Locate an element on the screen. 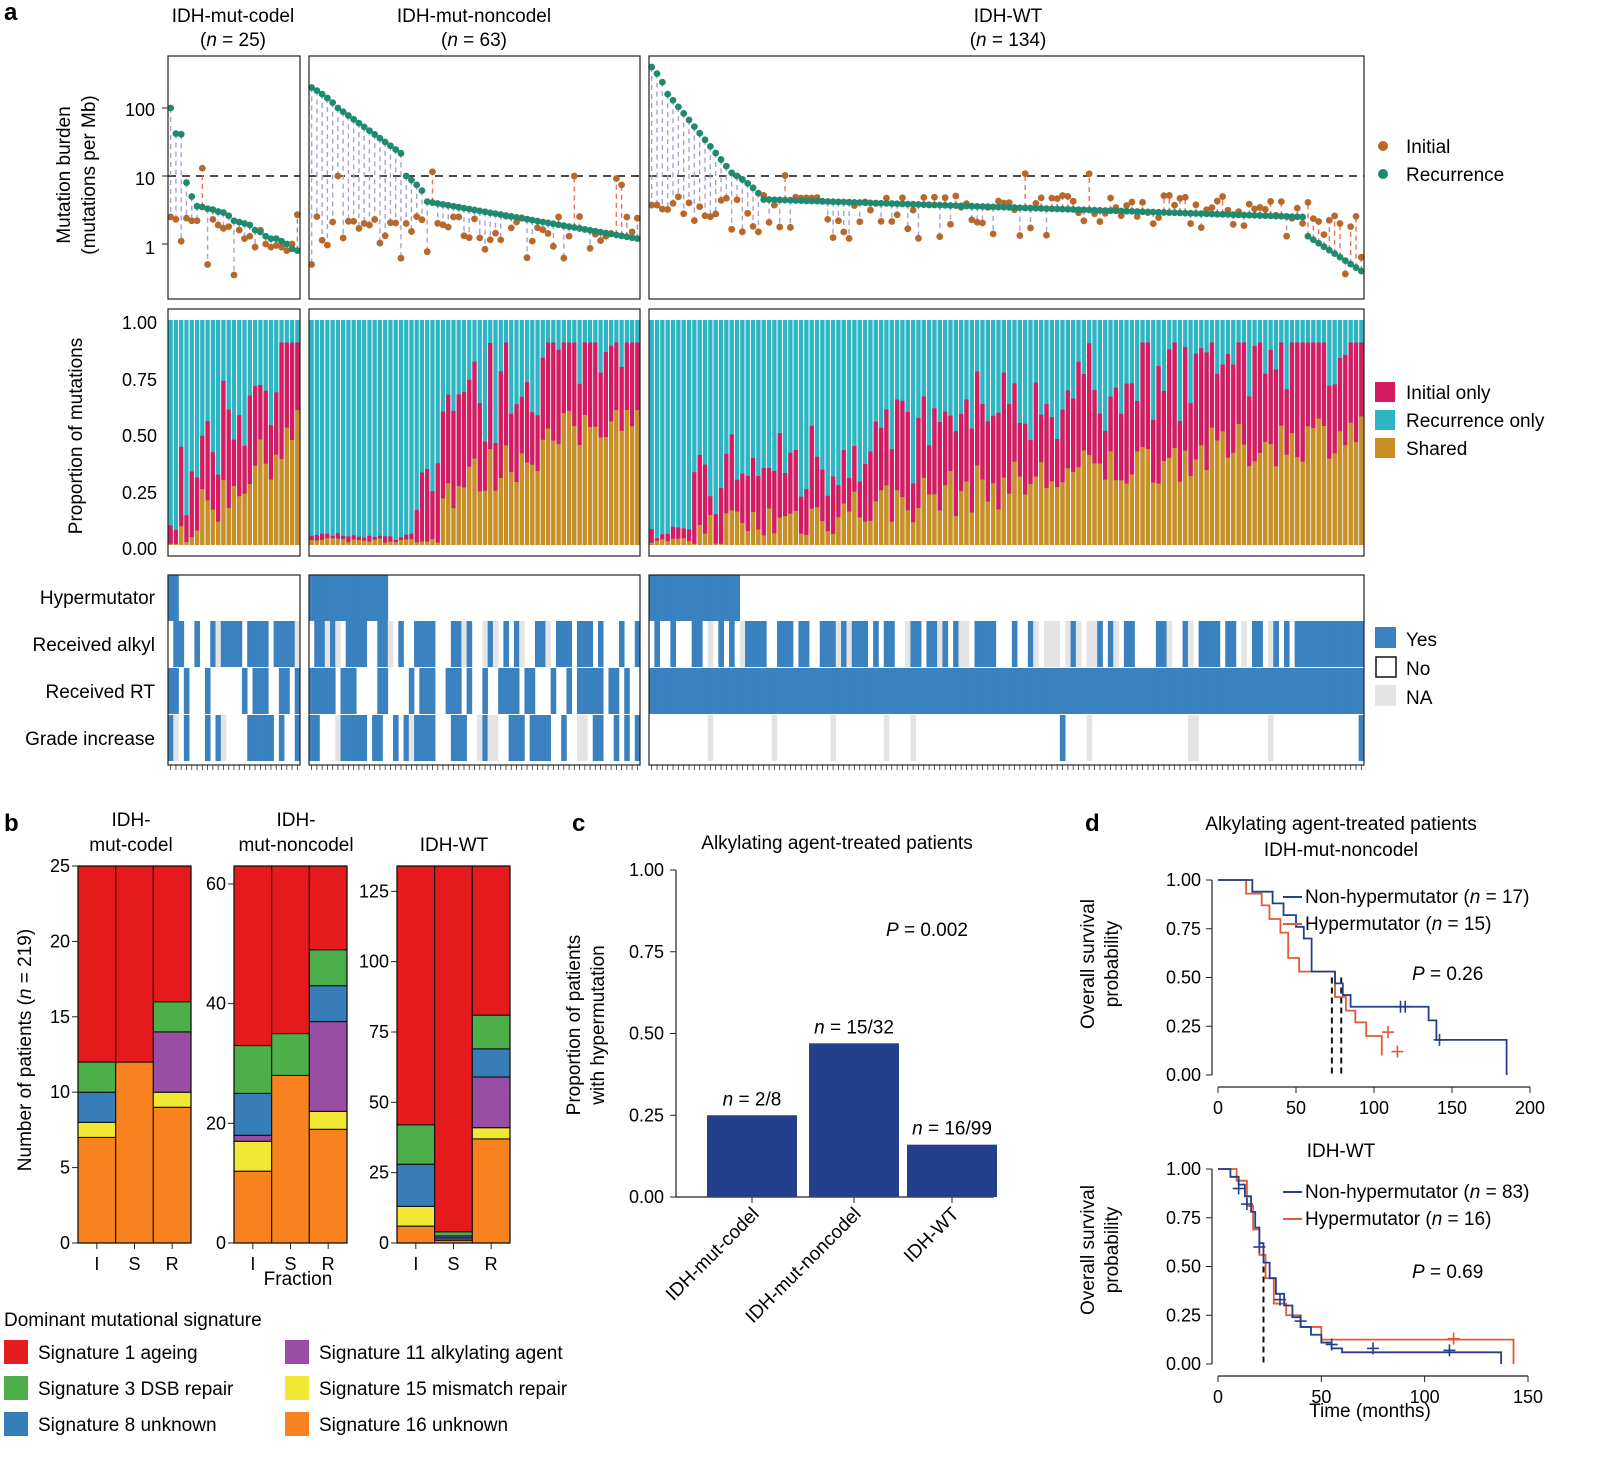 This screenshot has width=1605, height=1470. b-ytick-label: 60 is located at coordinates (216, 884).